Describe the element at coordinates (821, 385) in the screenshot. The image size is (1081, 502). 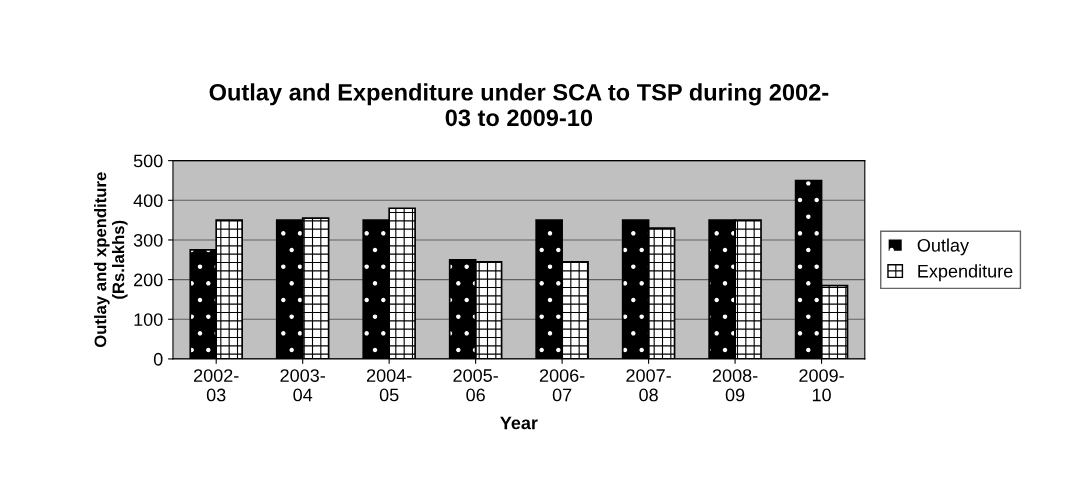
I see `x-tick-label: 2009- 10` at that location.